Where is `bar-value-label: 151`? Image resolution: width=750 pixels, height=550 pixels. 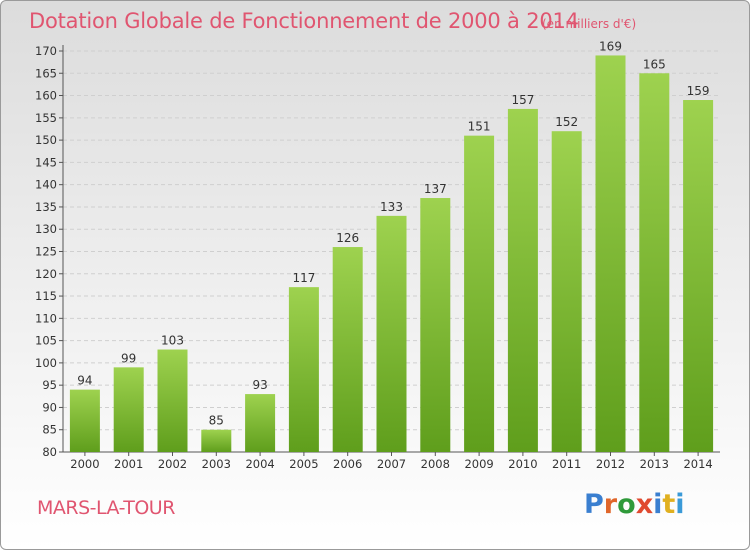 bar-value-label: 151 is located at coordinates (479, 127).